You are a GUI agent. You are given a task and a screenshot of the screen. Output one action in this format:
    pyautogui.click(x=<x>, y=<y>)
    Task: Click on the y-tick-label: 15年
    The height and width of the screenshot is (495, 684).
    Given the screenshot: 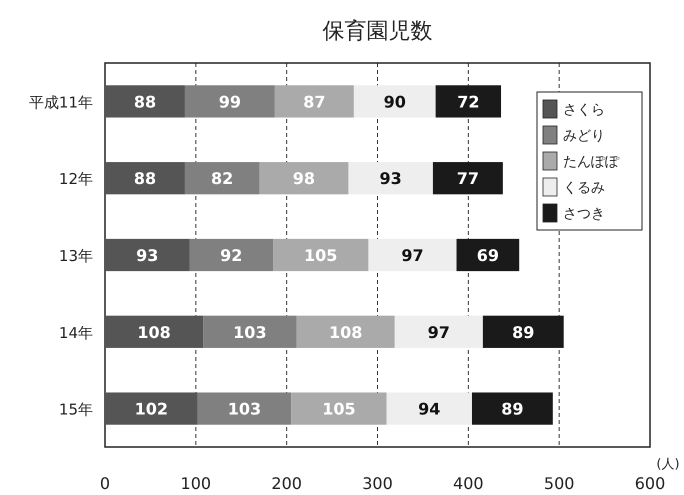 What is the action you would take?
    pyautogui.click(x=75, y=409)
    